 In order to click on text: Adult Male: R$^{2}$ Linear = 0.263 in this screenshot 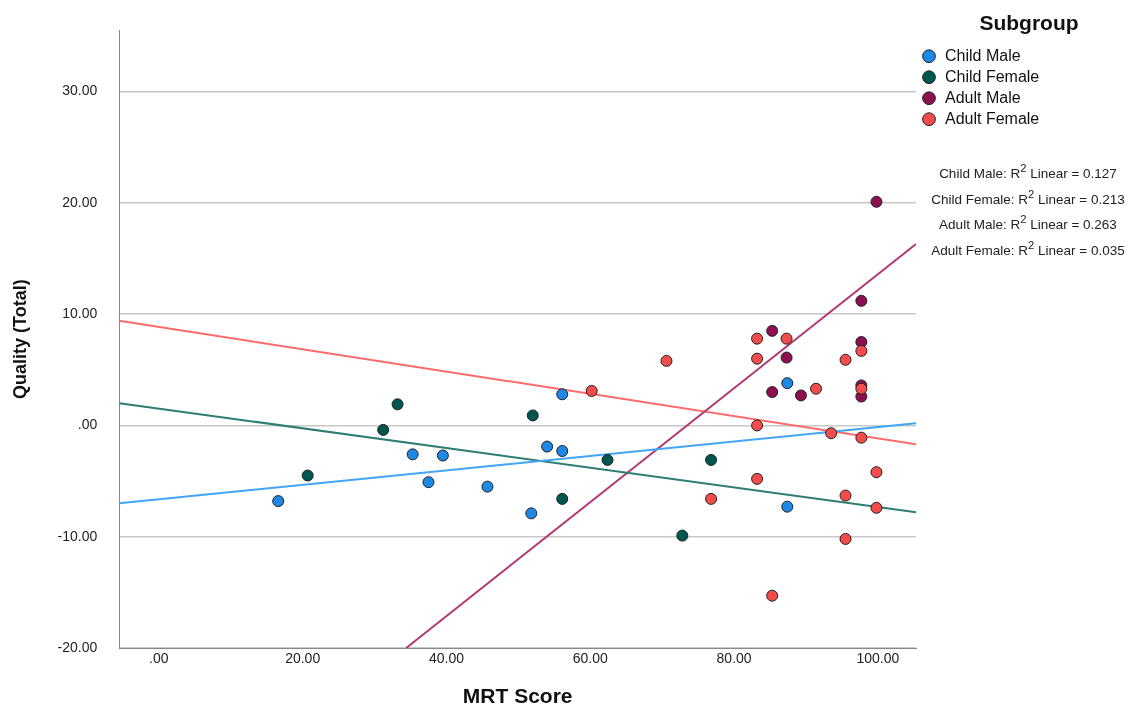, I will do `click(1028, 223)`.